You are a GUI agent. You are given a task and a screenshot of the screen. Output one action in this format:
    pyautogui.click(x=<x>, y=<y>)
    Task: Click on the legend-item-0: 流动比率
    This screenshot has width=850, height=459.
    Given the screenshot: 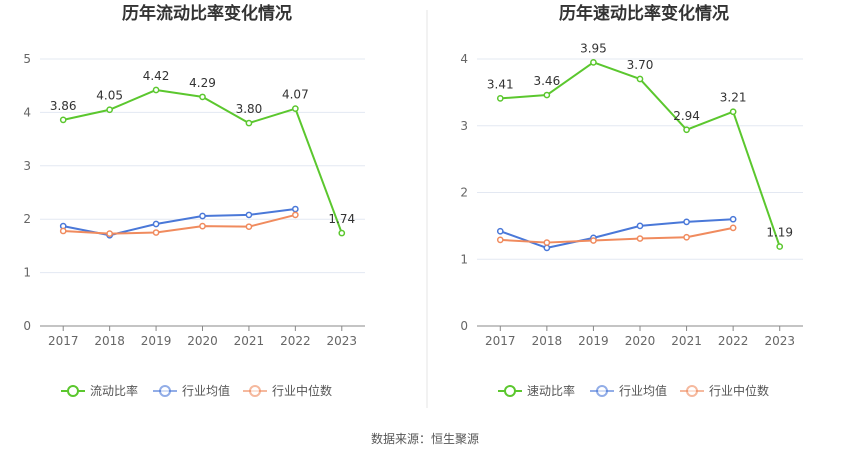 What is the action you would take?
    pyautogui.click(x=99, y=390)
    